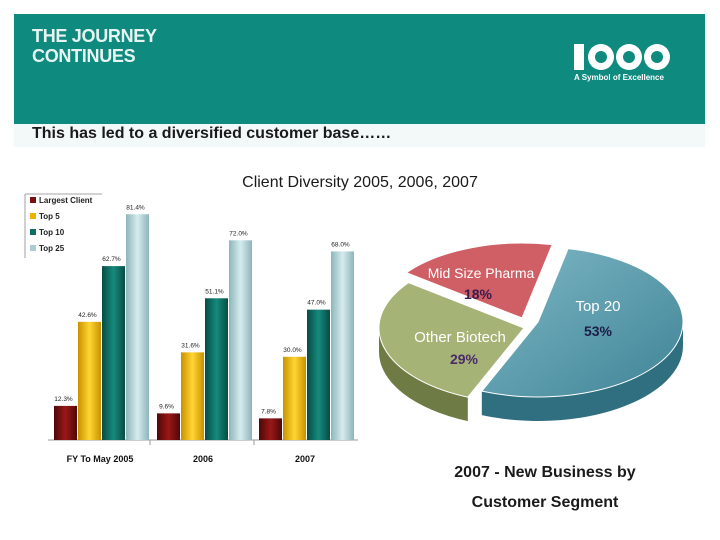  What do you see at coordinates (619, 77) in the screenshot?
I see `logo-tagline: A Symbol of Excellence` at bounding box center [619, 77].